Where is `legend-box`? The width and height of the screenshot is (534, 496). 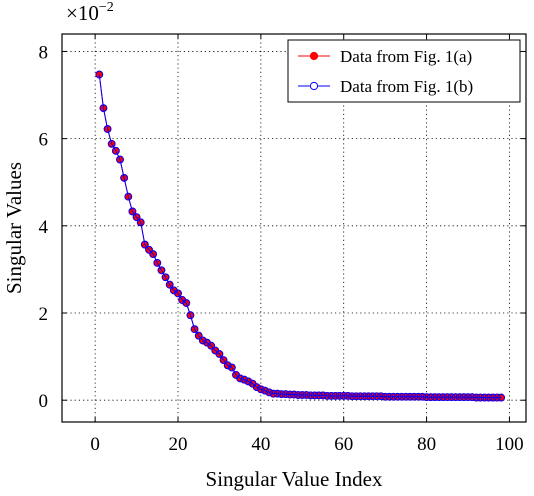 legend-box is located at coordinates (404, 71).